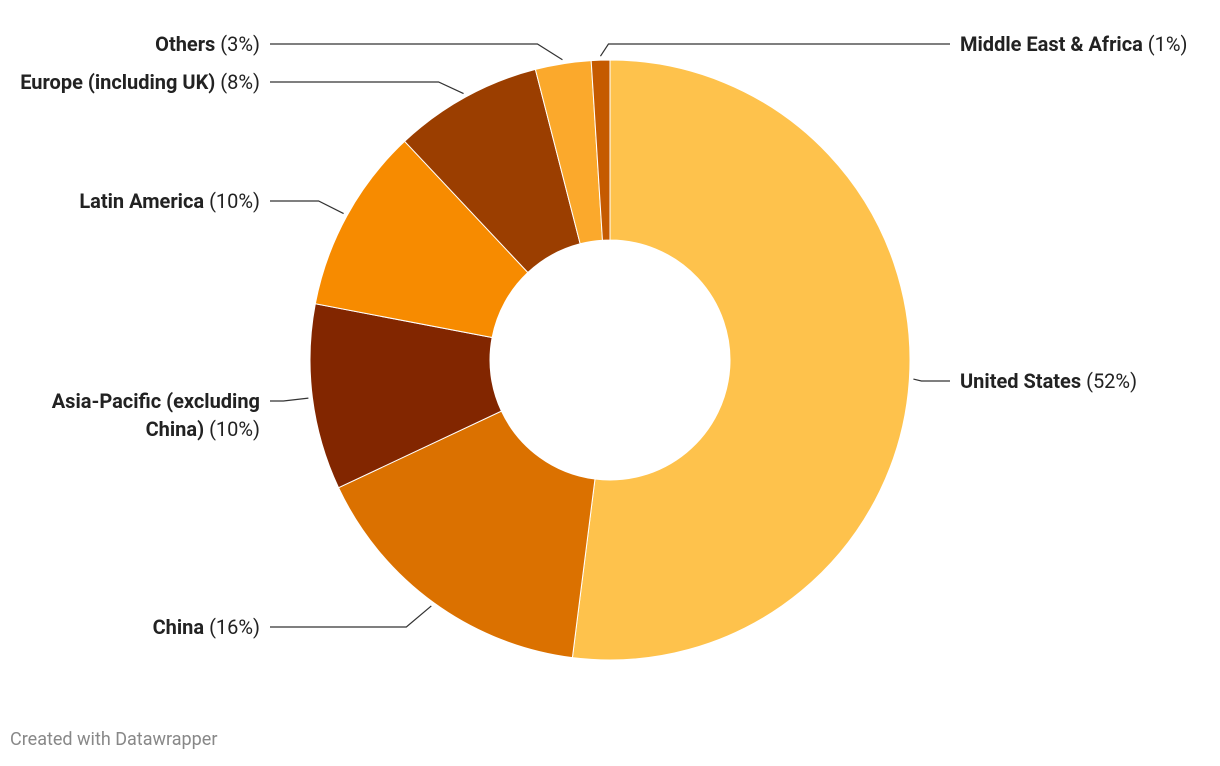  I want to click on value-label: (52%), so click(1112, 381).